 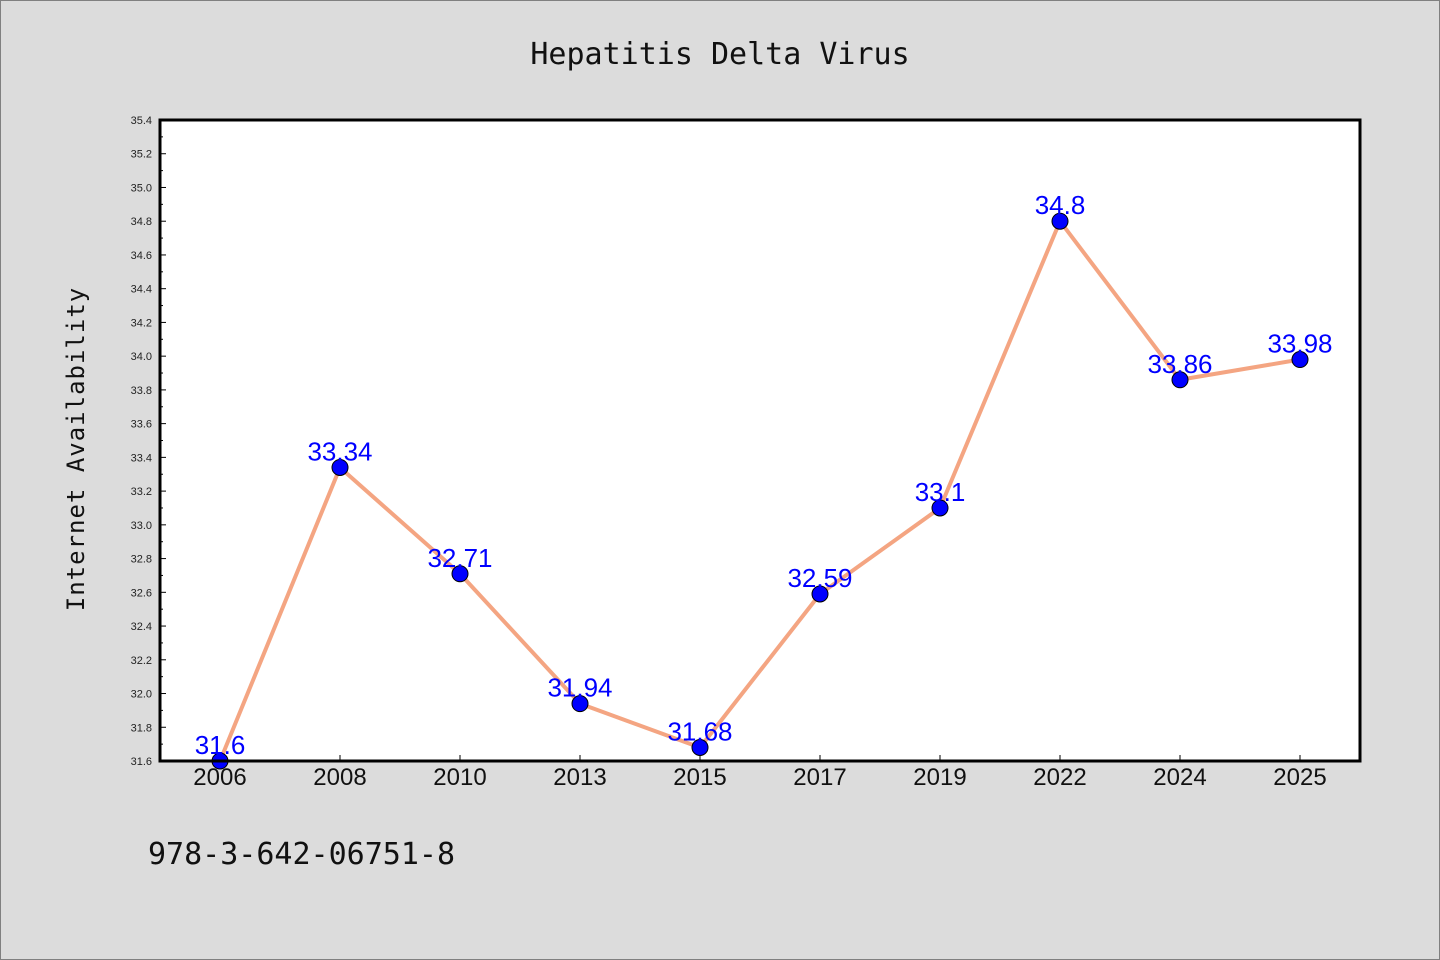 What do you see at coordinates (141, 560) in the screenshot?
I see `y-tick-label: 32.8` at bounding box center [141, 560].